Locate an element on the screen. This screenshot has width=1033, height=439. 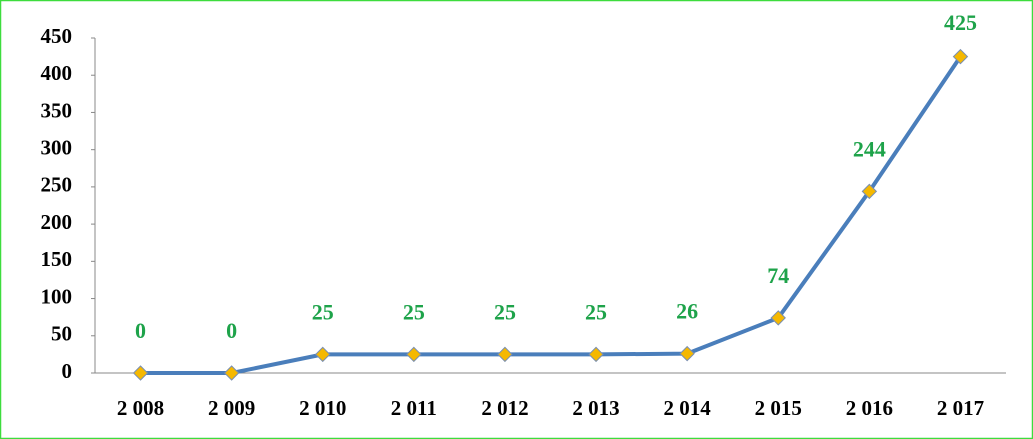
y-tick-label: 400 is located at coordinates (57, 73).